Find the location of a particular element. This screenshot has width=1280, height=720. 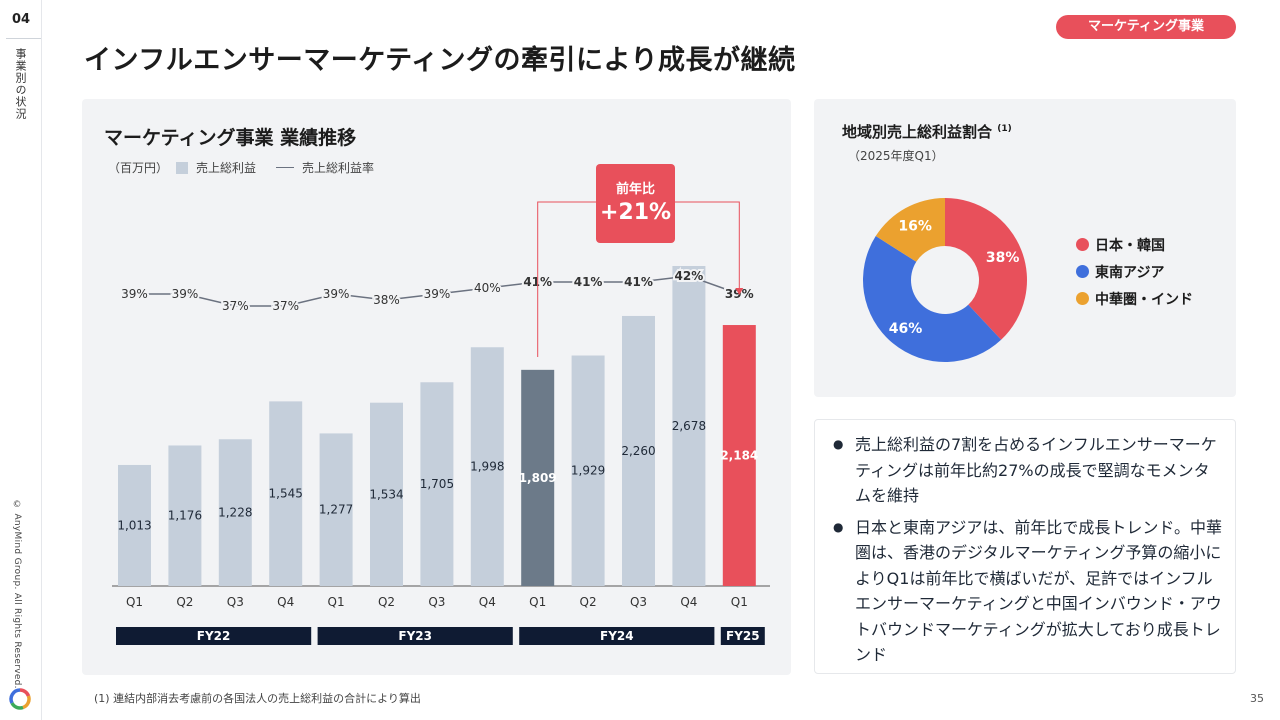

pie-title-note: (1) is located at coordinates (1004, 129).